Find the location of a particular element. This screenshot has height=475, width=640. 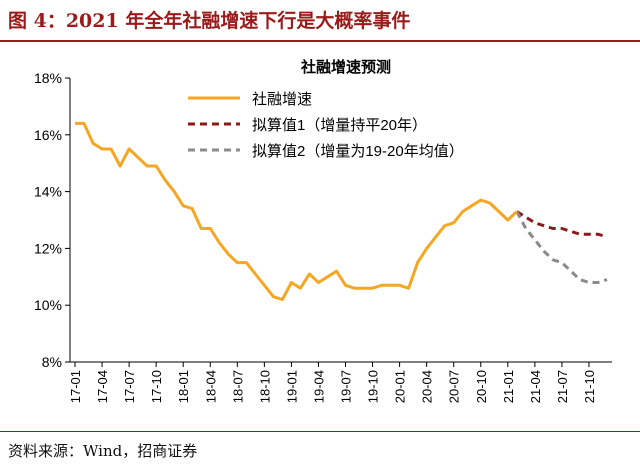

chart-title: 社融增速预测 is located at coordinates (345, 67).